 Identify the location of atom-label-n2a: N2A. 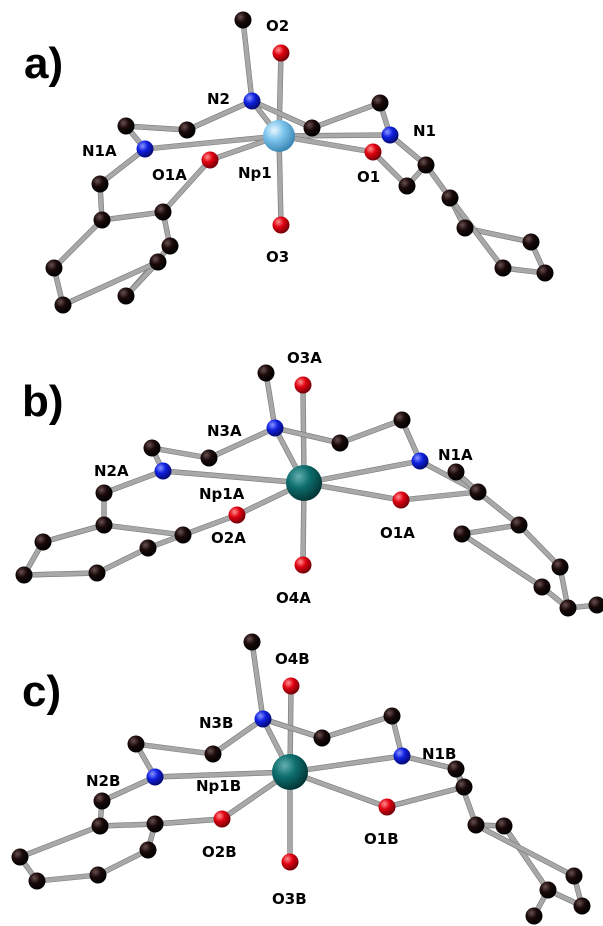
(111, 471).